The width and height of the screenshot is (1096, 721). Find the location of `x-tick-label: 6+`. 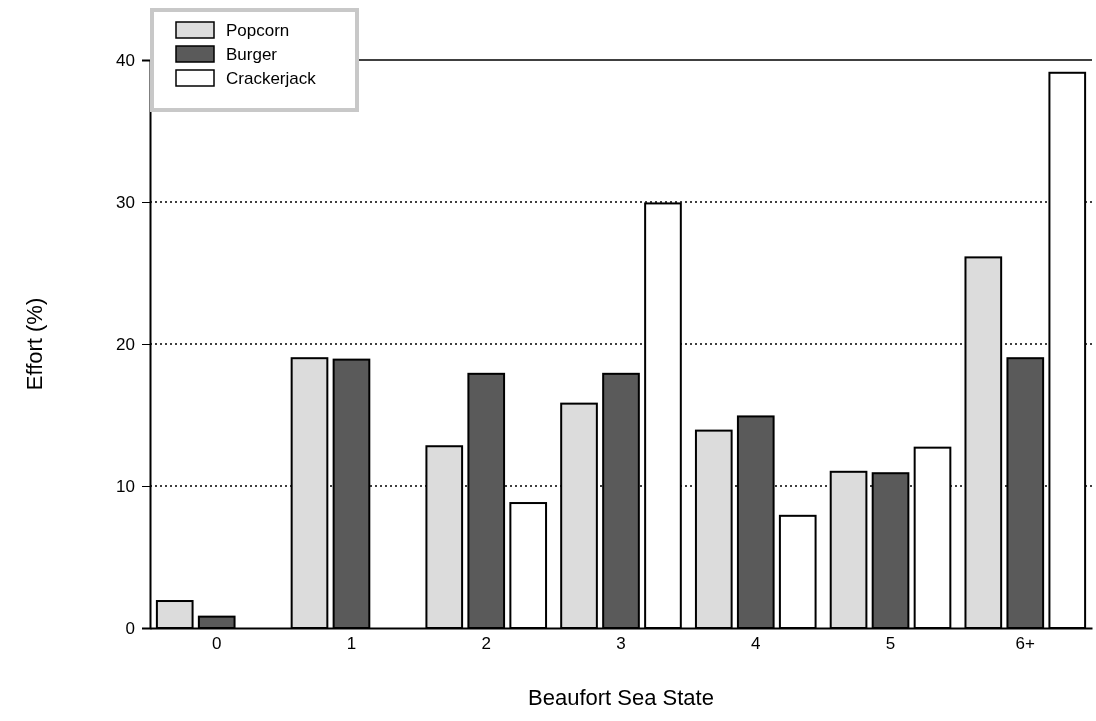

x-tick-label: 6+ is located at coordinates (1025, 643).